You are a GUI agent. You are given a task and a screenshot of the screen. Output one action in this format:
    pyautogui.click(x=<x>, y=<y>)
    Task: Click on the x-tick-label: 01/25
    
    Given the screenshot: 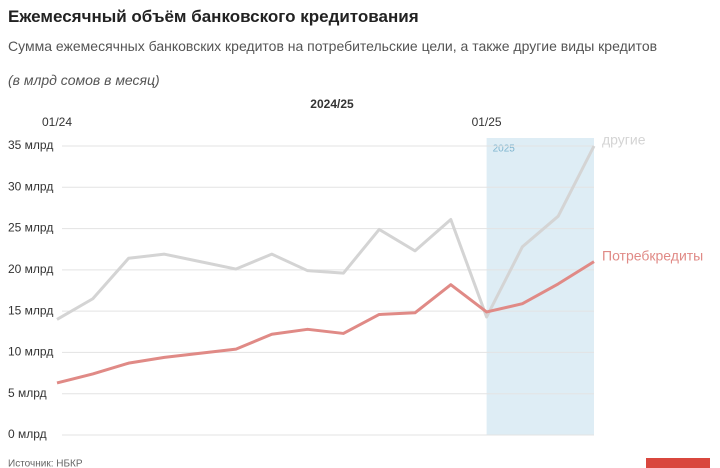 What is the action you would take?
    pyautogui.click(x=487, y=122)
    